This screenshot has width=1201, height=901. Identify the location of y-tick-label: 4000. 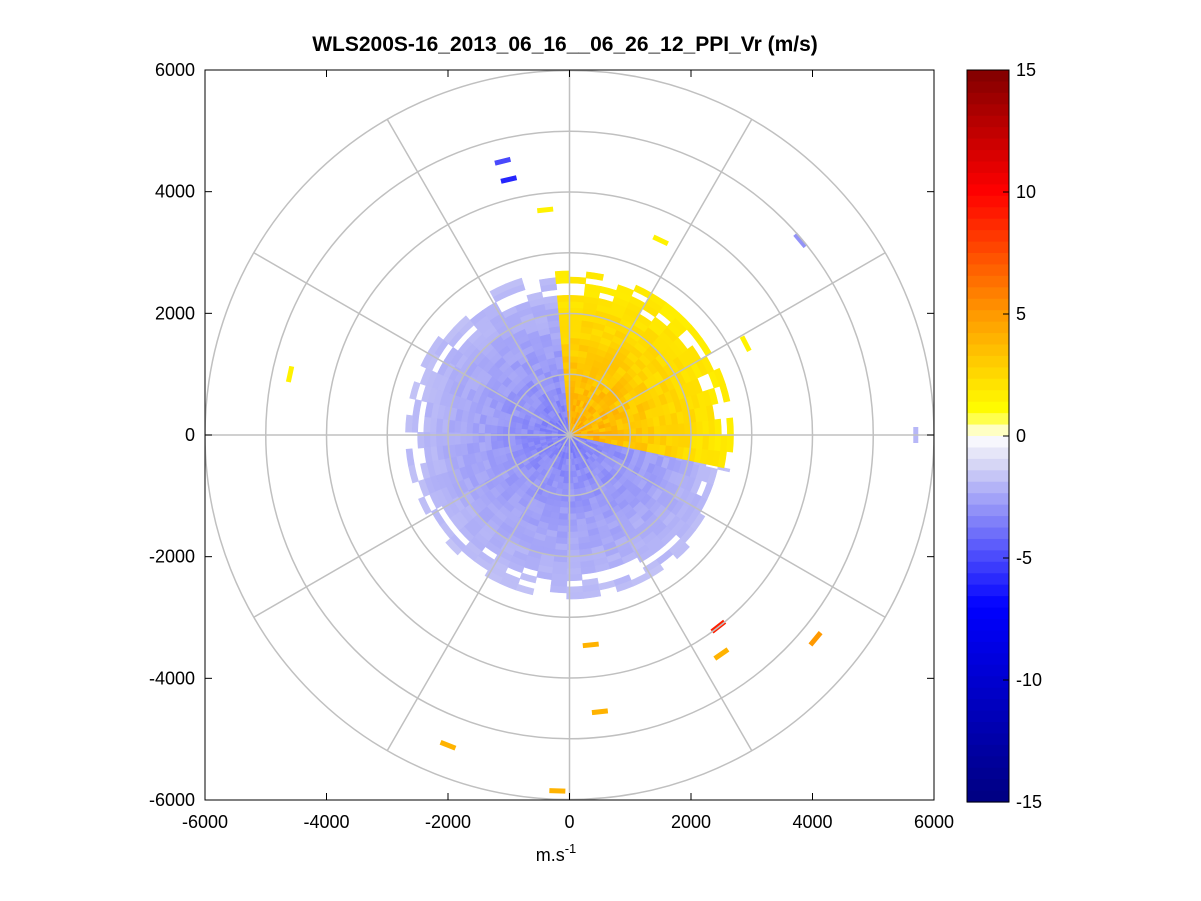
(175, 192).